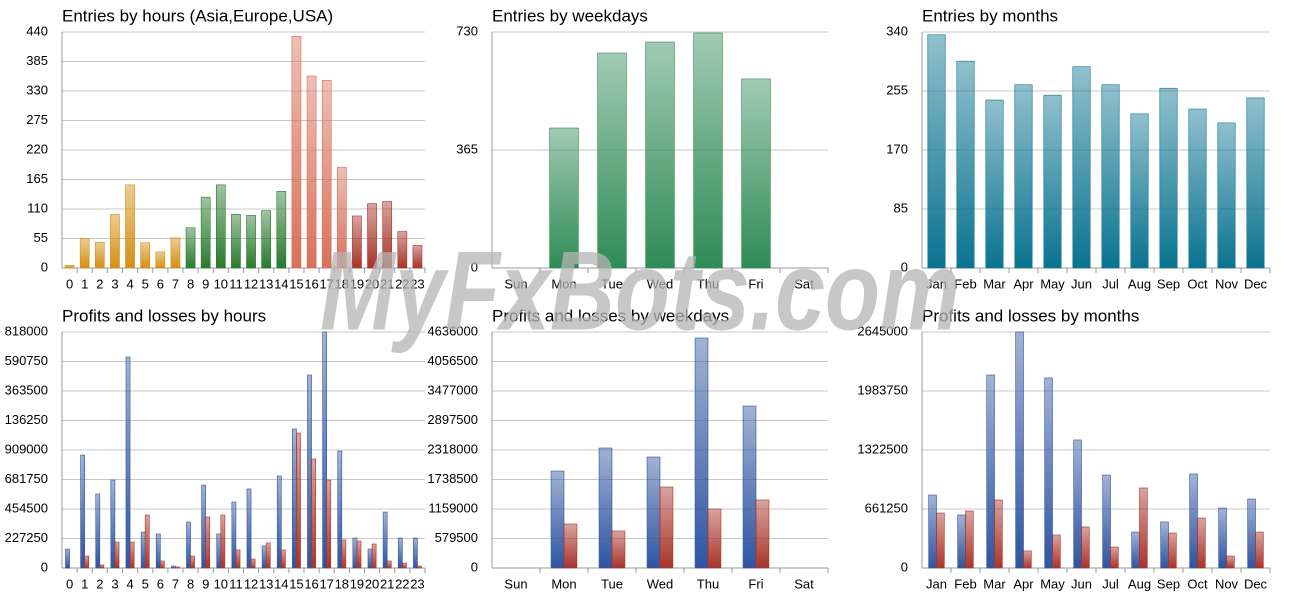 Image resolution: width=1290 pixels, height=600 pixels. I want to click on y-tick-label: 55, so click(41, 237).